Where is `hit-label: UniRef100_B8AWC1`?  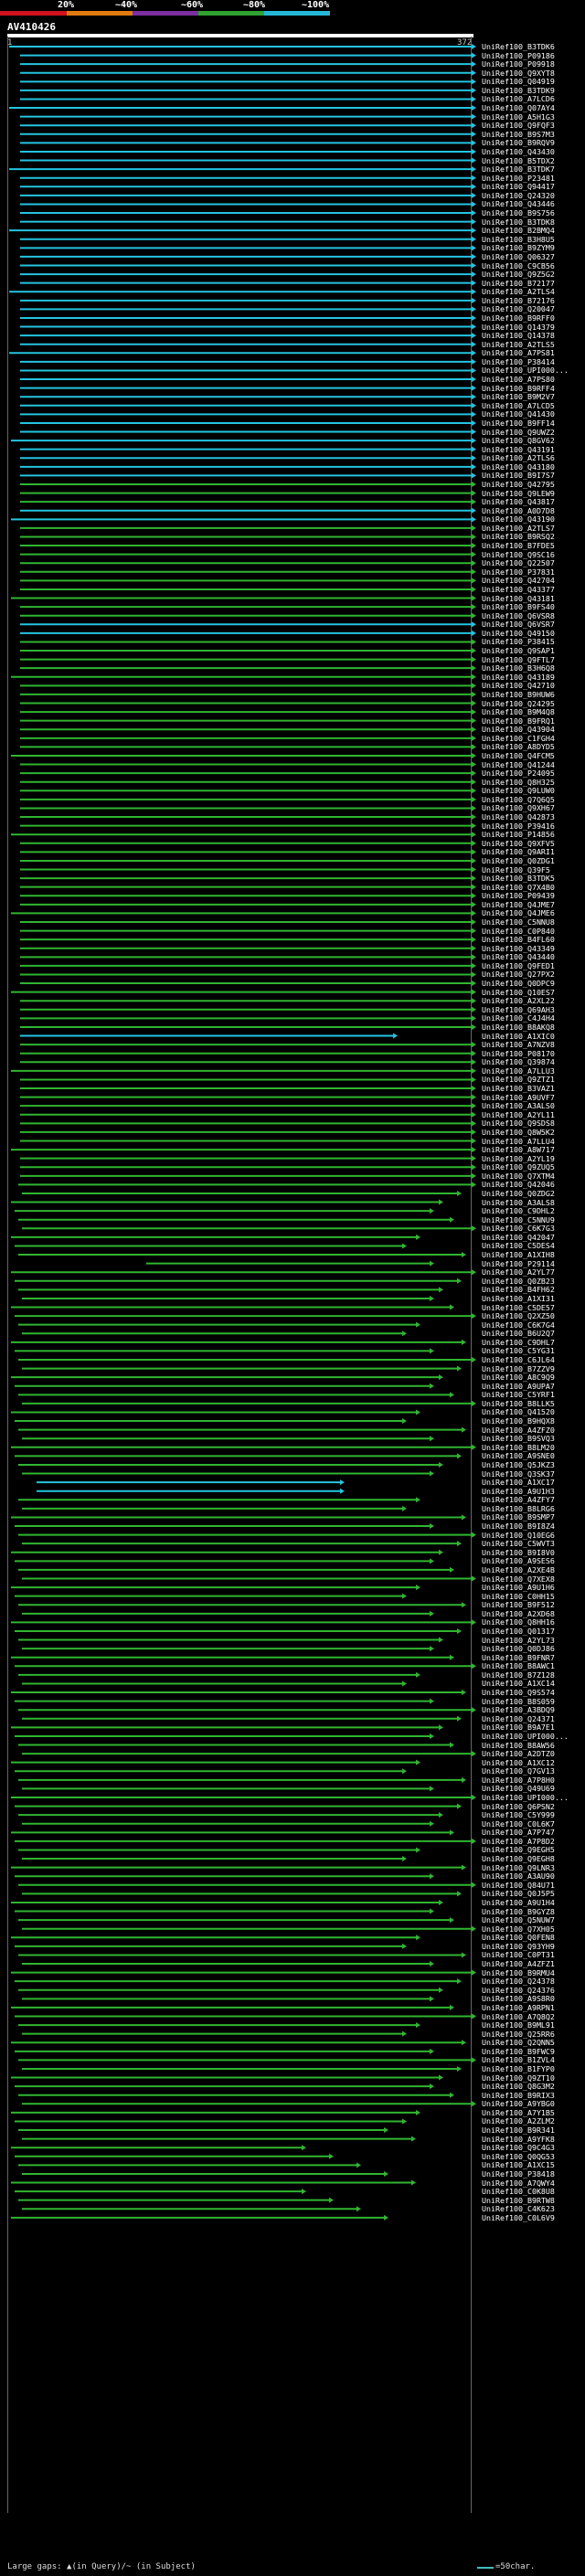
hit-label: UniRef100_B8AWC1 is located at coordinates (518, 1666).